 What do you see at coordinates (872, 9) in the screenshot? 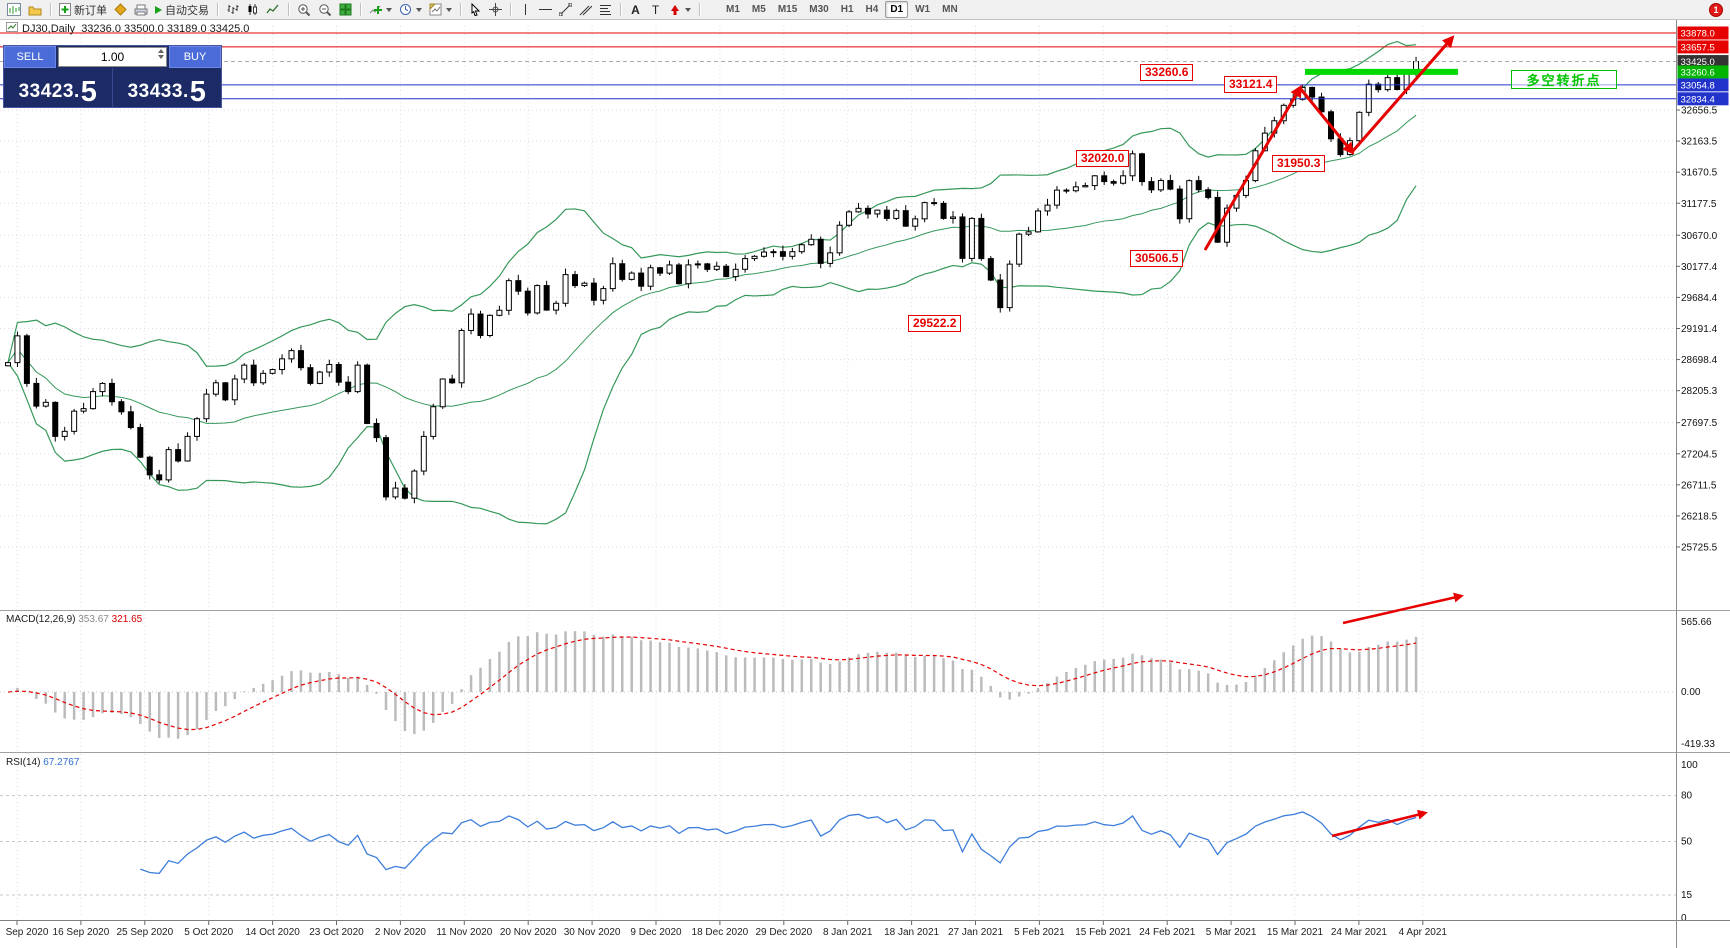
I see `timeframe-h4: H4` at bounding box center [872, 9].